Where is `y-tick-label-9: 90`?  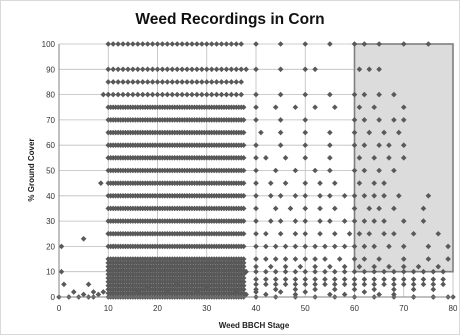
y-tick-label-9: 90 is located at coordinates (50, 69).